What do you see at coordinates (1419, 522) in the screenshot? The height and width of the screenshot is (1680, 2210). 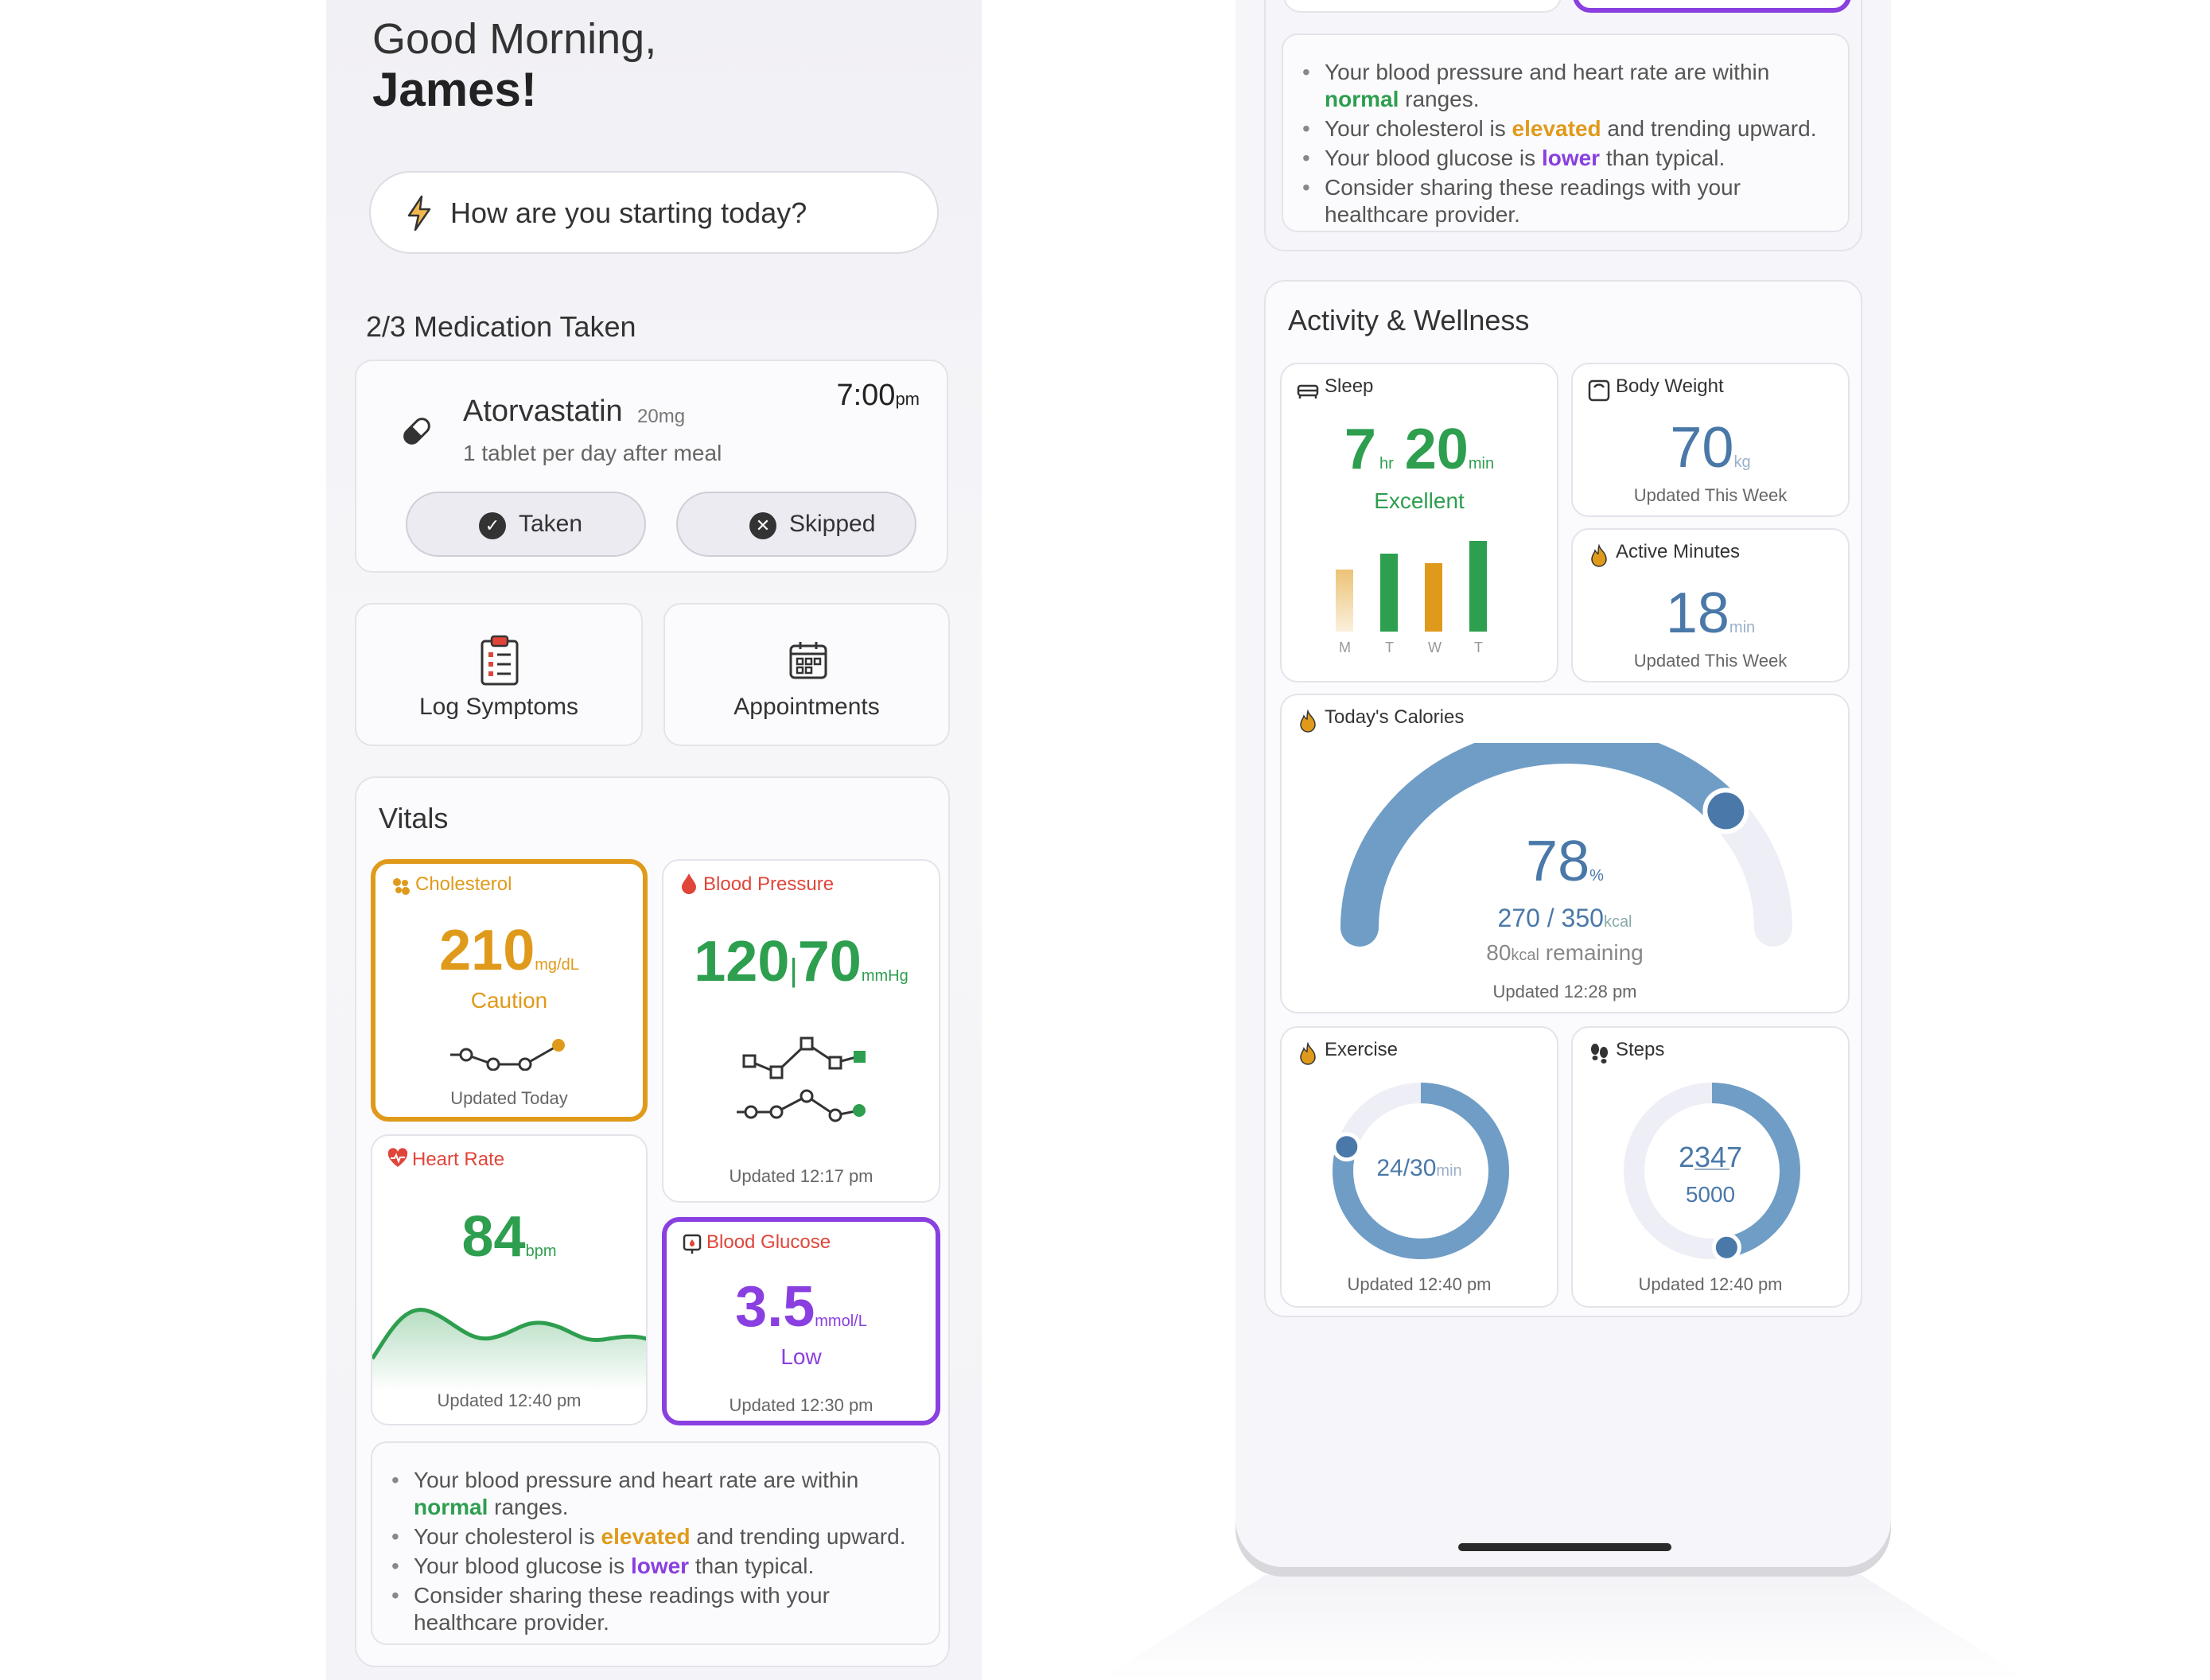 I see `sleep-card: Sleep 7 hr 20min Excellent M T W T` at bounding box center [1419, 522].